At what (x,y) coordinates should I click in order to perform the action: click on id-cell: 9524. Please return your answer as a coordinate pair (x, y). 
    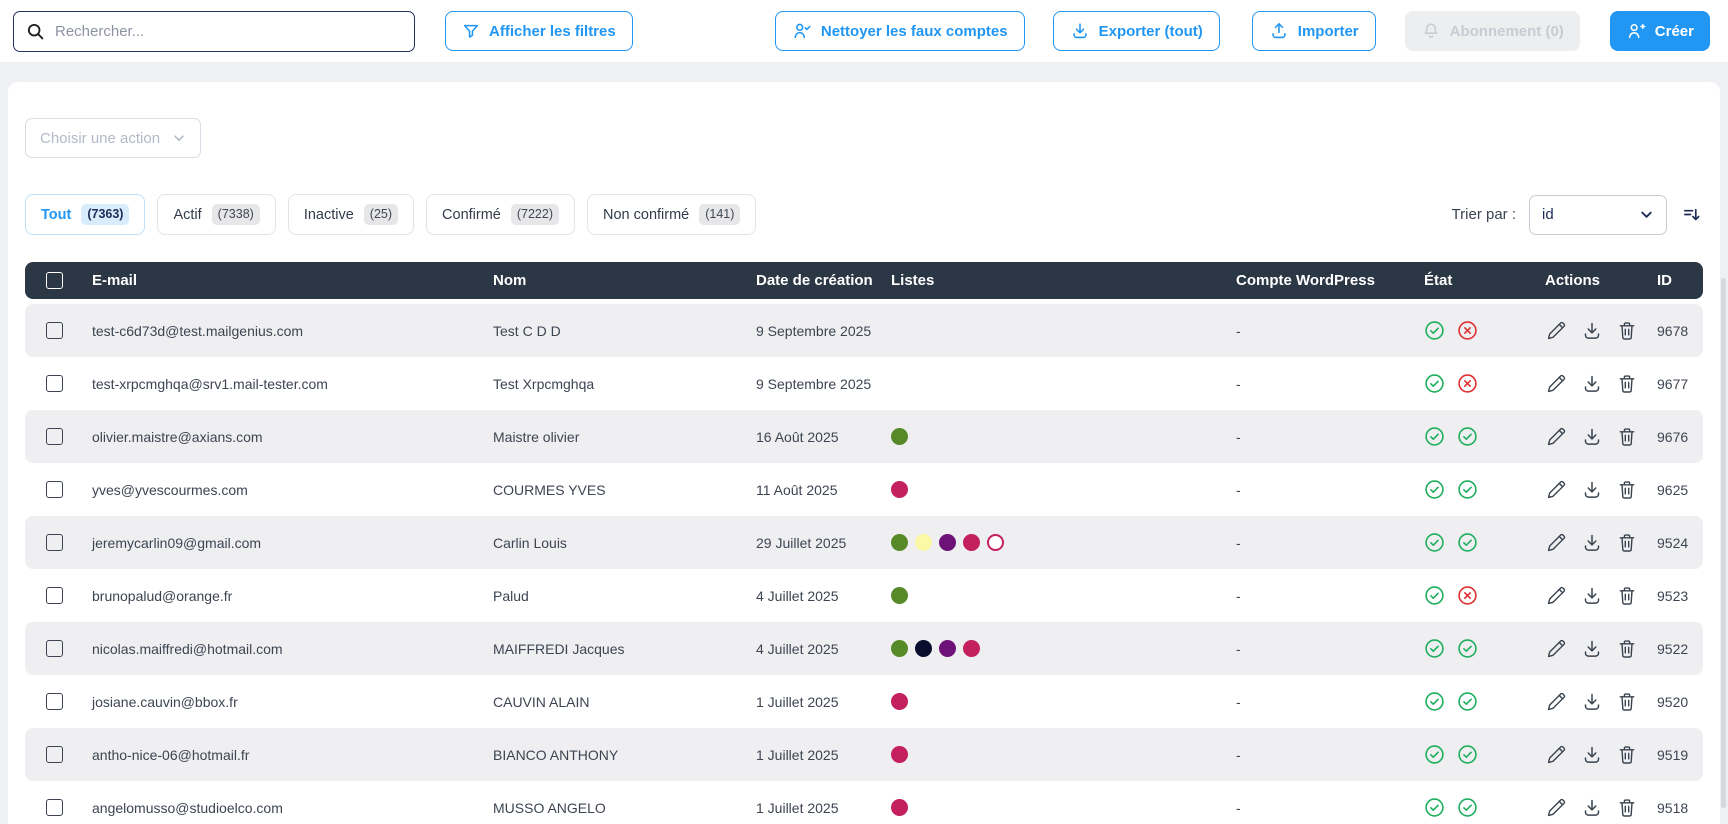
    Looking at the image, I should click on (1673, 542).